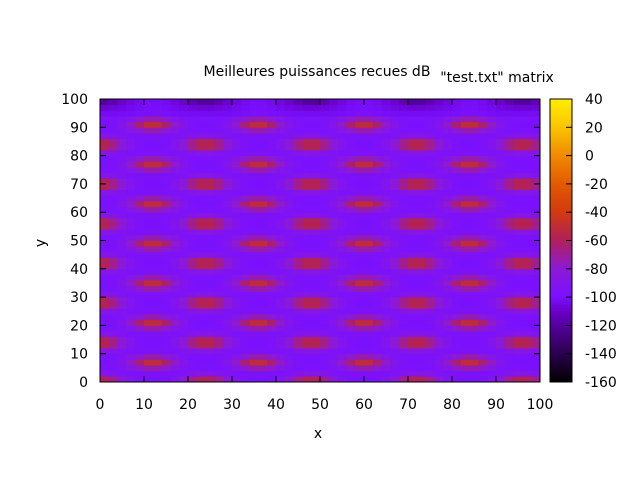 The height and width of the screenshot is (480, 640). I want to click on x-tick-label: 70, so click(408, 405).